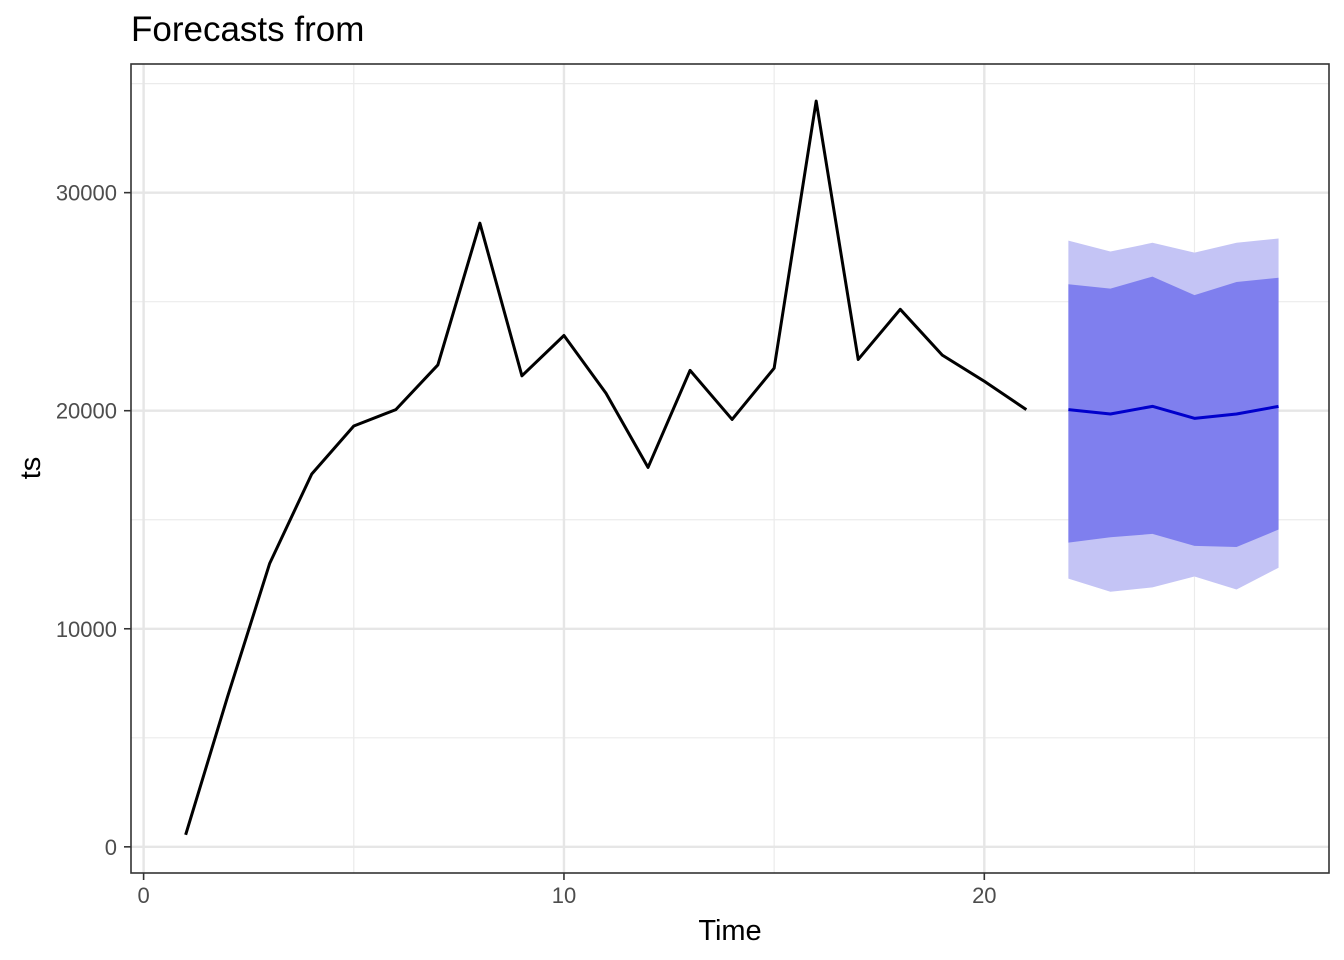 This screenshot has height=960, width=1344. What do you see at coordinates (111, 847) in the screenshot?
I see `y-tick-label: 0` at bounding box center [111, 847].